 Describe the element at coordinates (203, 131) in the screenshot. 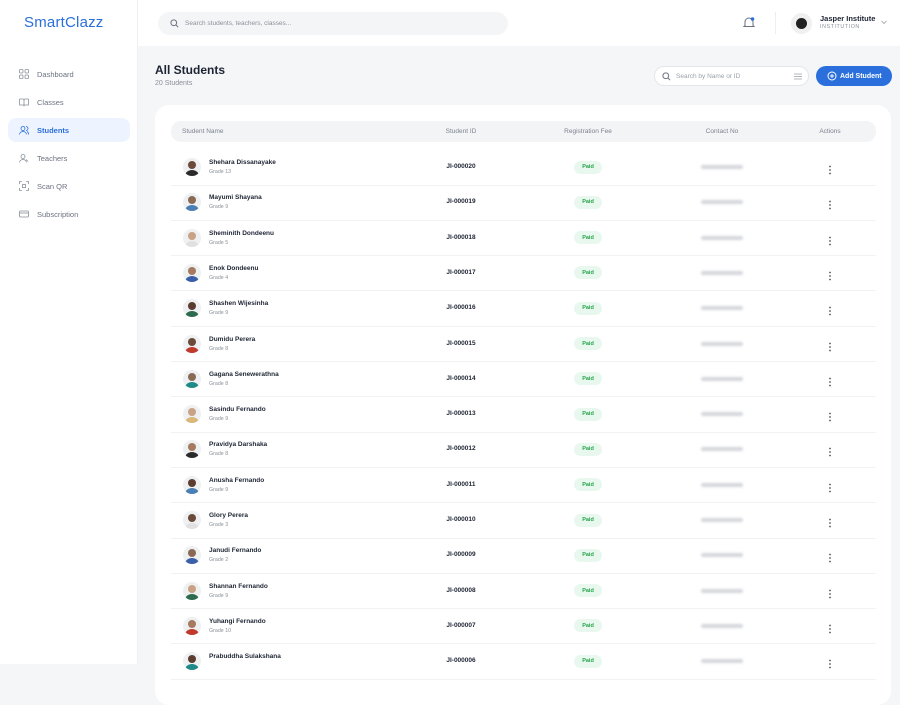

I see `column-header: Student Name` at that location.